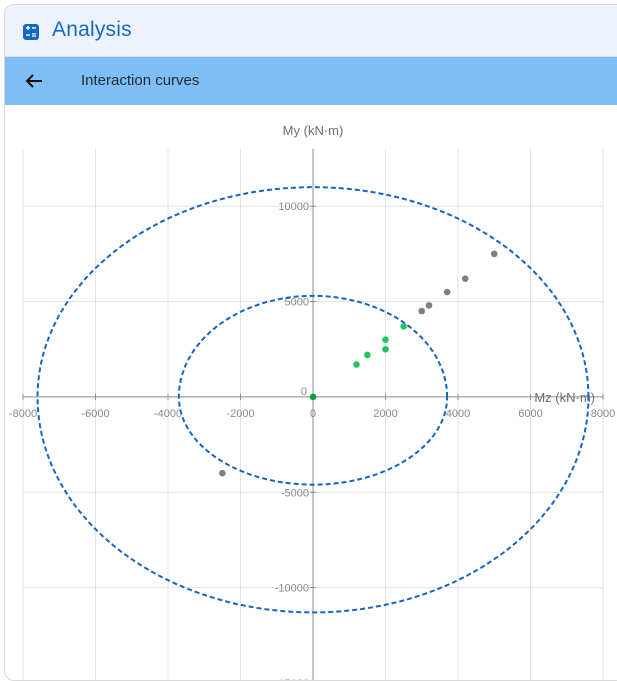  I want to click on x-tick-label: 4000, so click(458, 414).